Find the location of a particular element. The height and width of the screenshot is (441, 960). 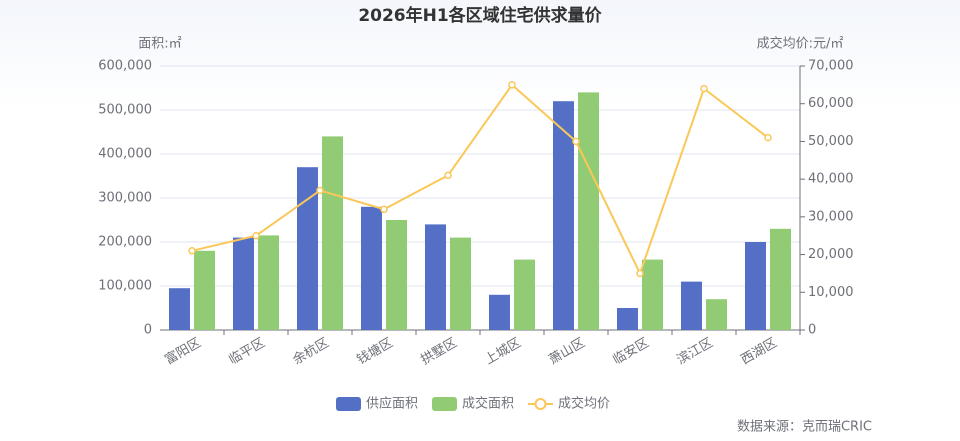

x-tick-label: 萧山区 is located at coordinates (566, 352).